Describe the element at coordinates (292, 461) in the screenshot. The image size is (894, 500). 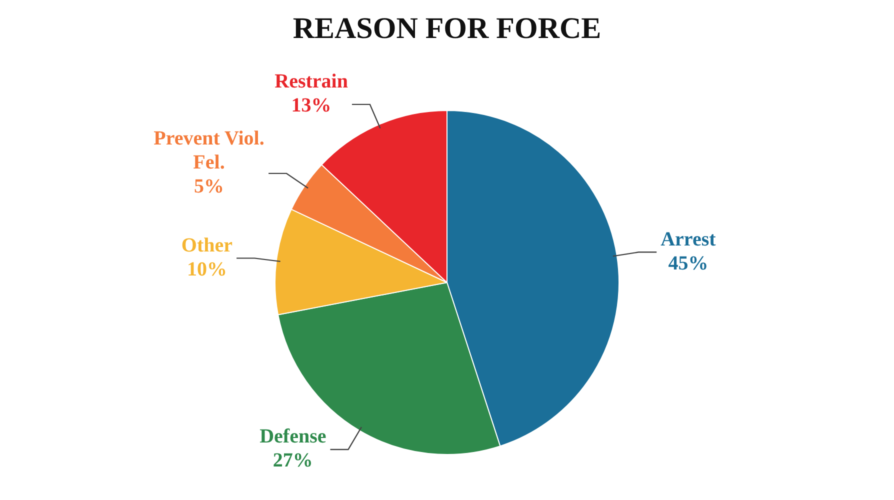
I see `data-label: 27%` at that location.